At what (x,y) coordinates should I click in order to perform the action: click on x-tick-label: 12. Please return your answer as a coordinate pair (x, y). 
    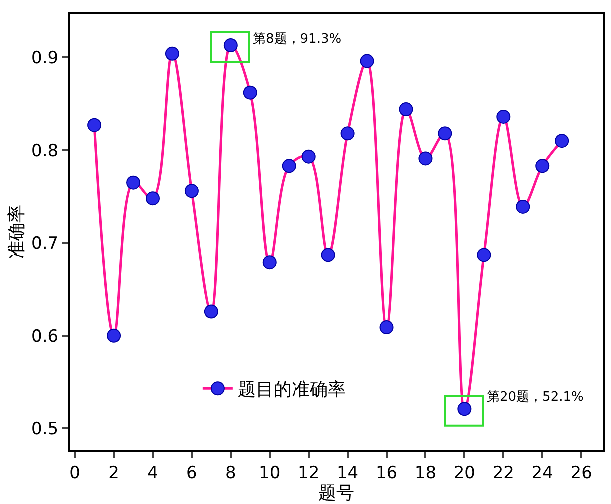
    Looking at the image, I should click on (309, 473).